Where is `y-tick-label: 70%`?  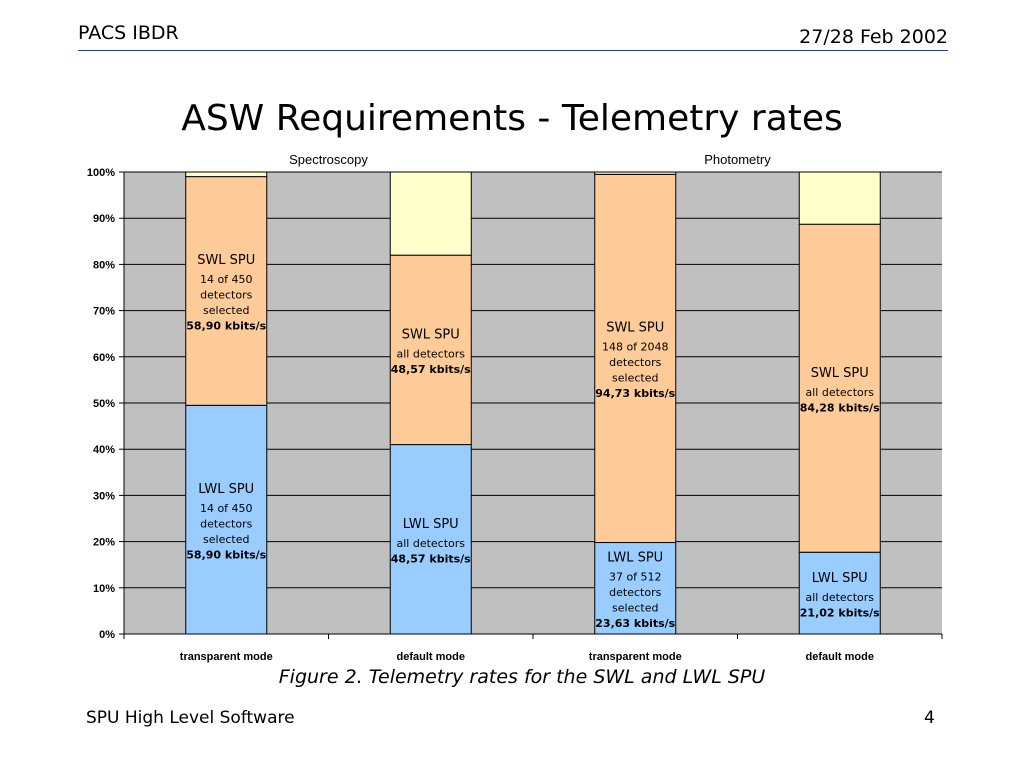
y-tick-label: 70% is located at coordinates (104, 312).